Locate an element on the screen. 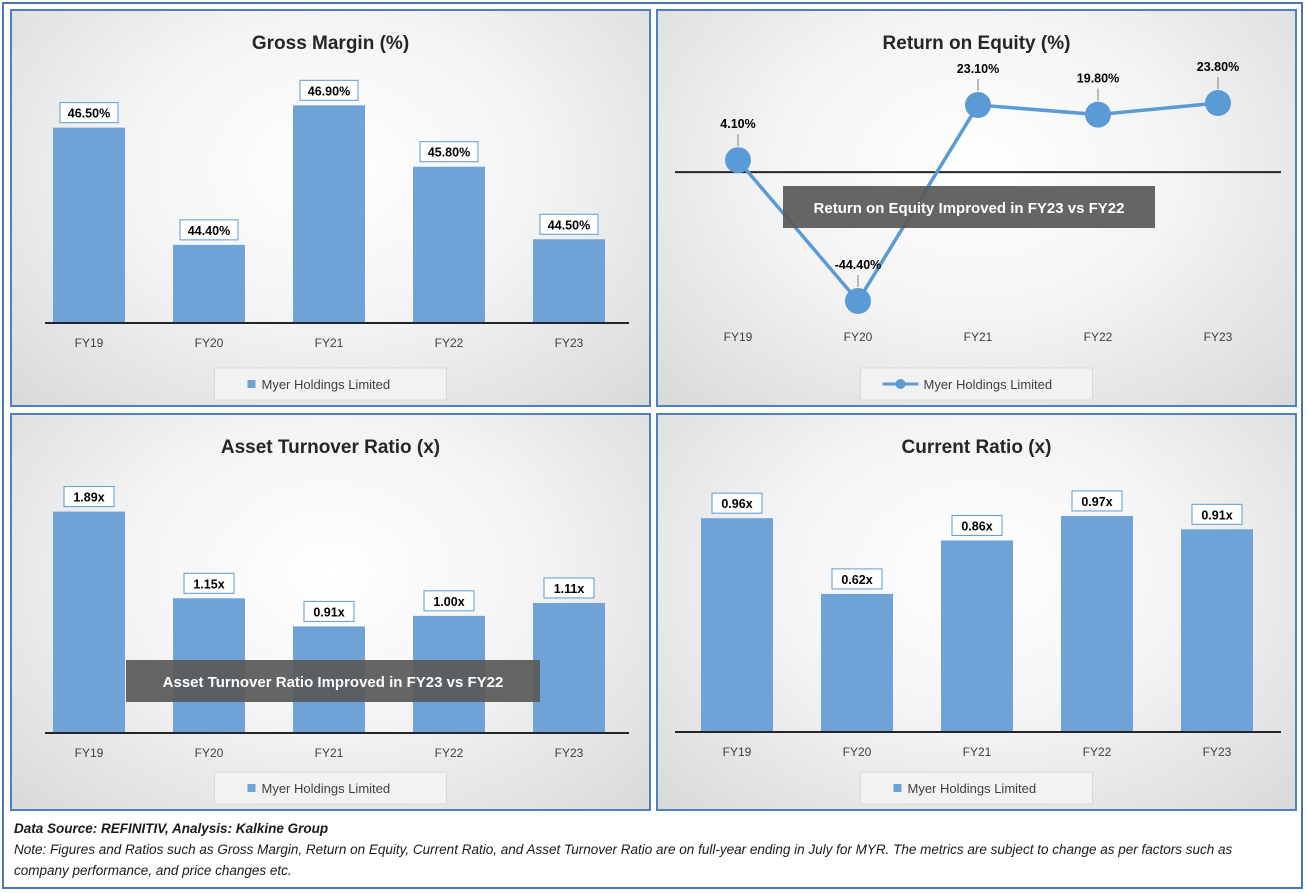 The width and height of the screenshot is (1307, 893). chart-title: Gross Margin (%) is located at coordinates (330, 43).